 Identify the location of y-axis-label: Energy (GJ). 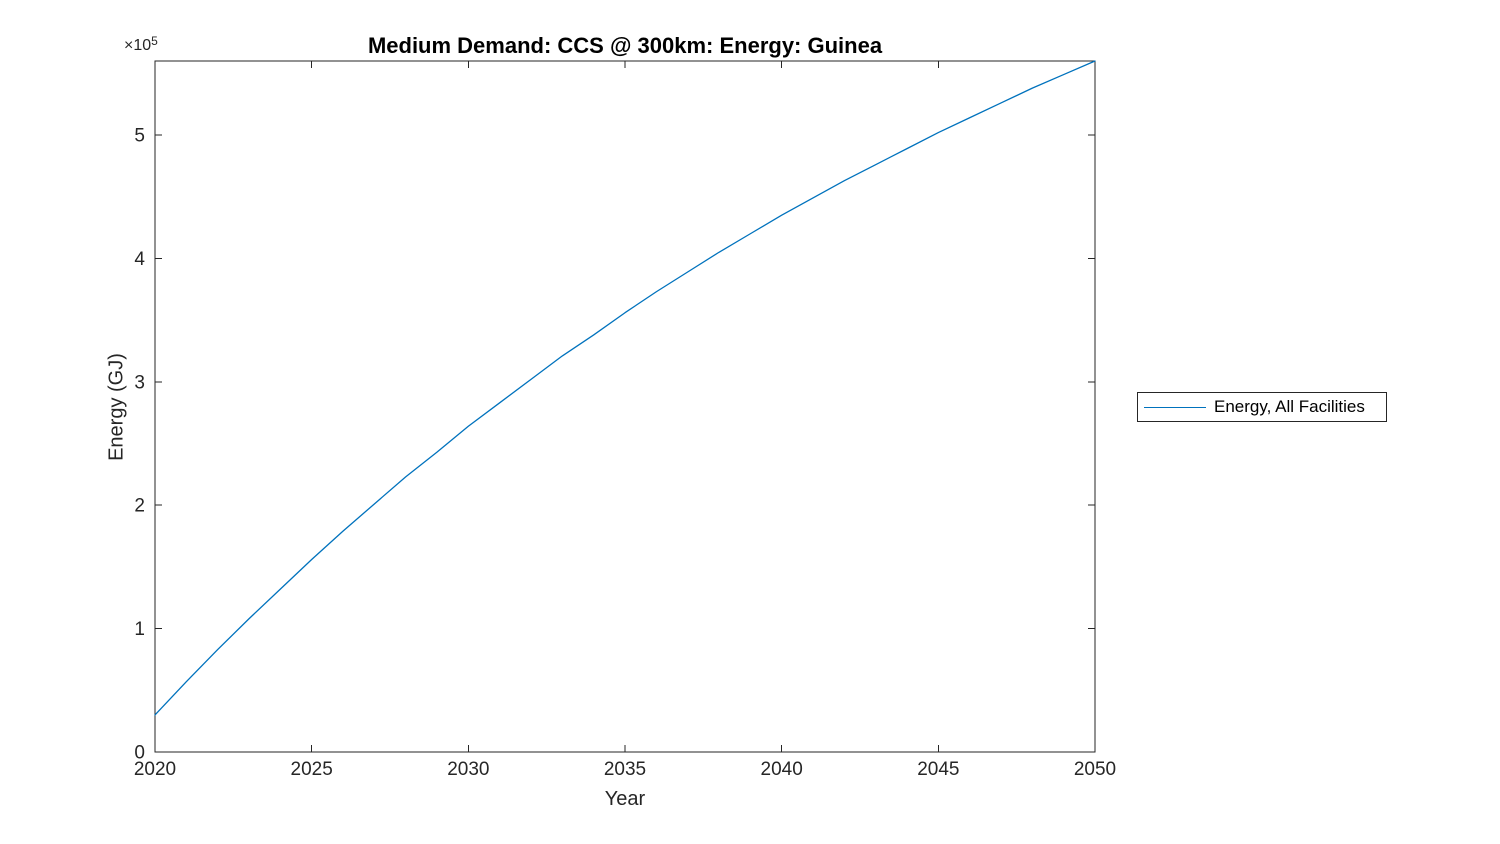
(116, 407).